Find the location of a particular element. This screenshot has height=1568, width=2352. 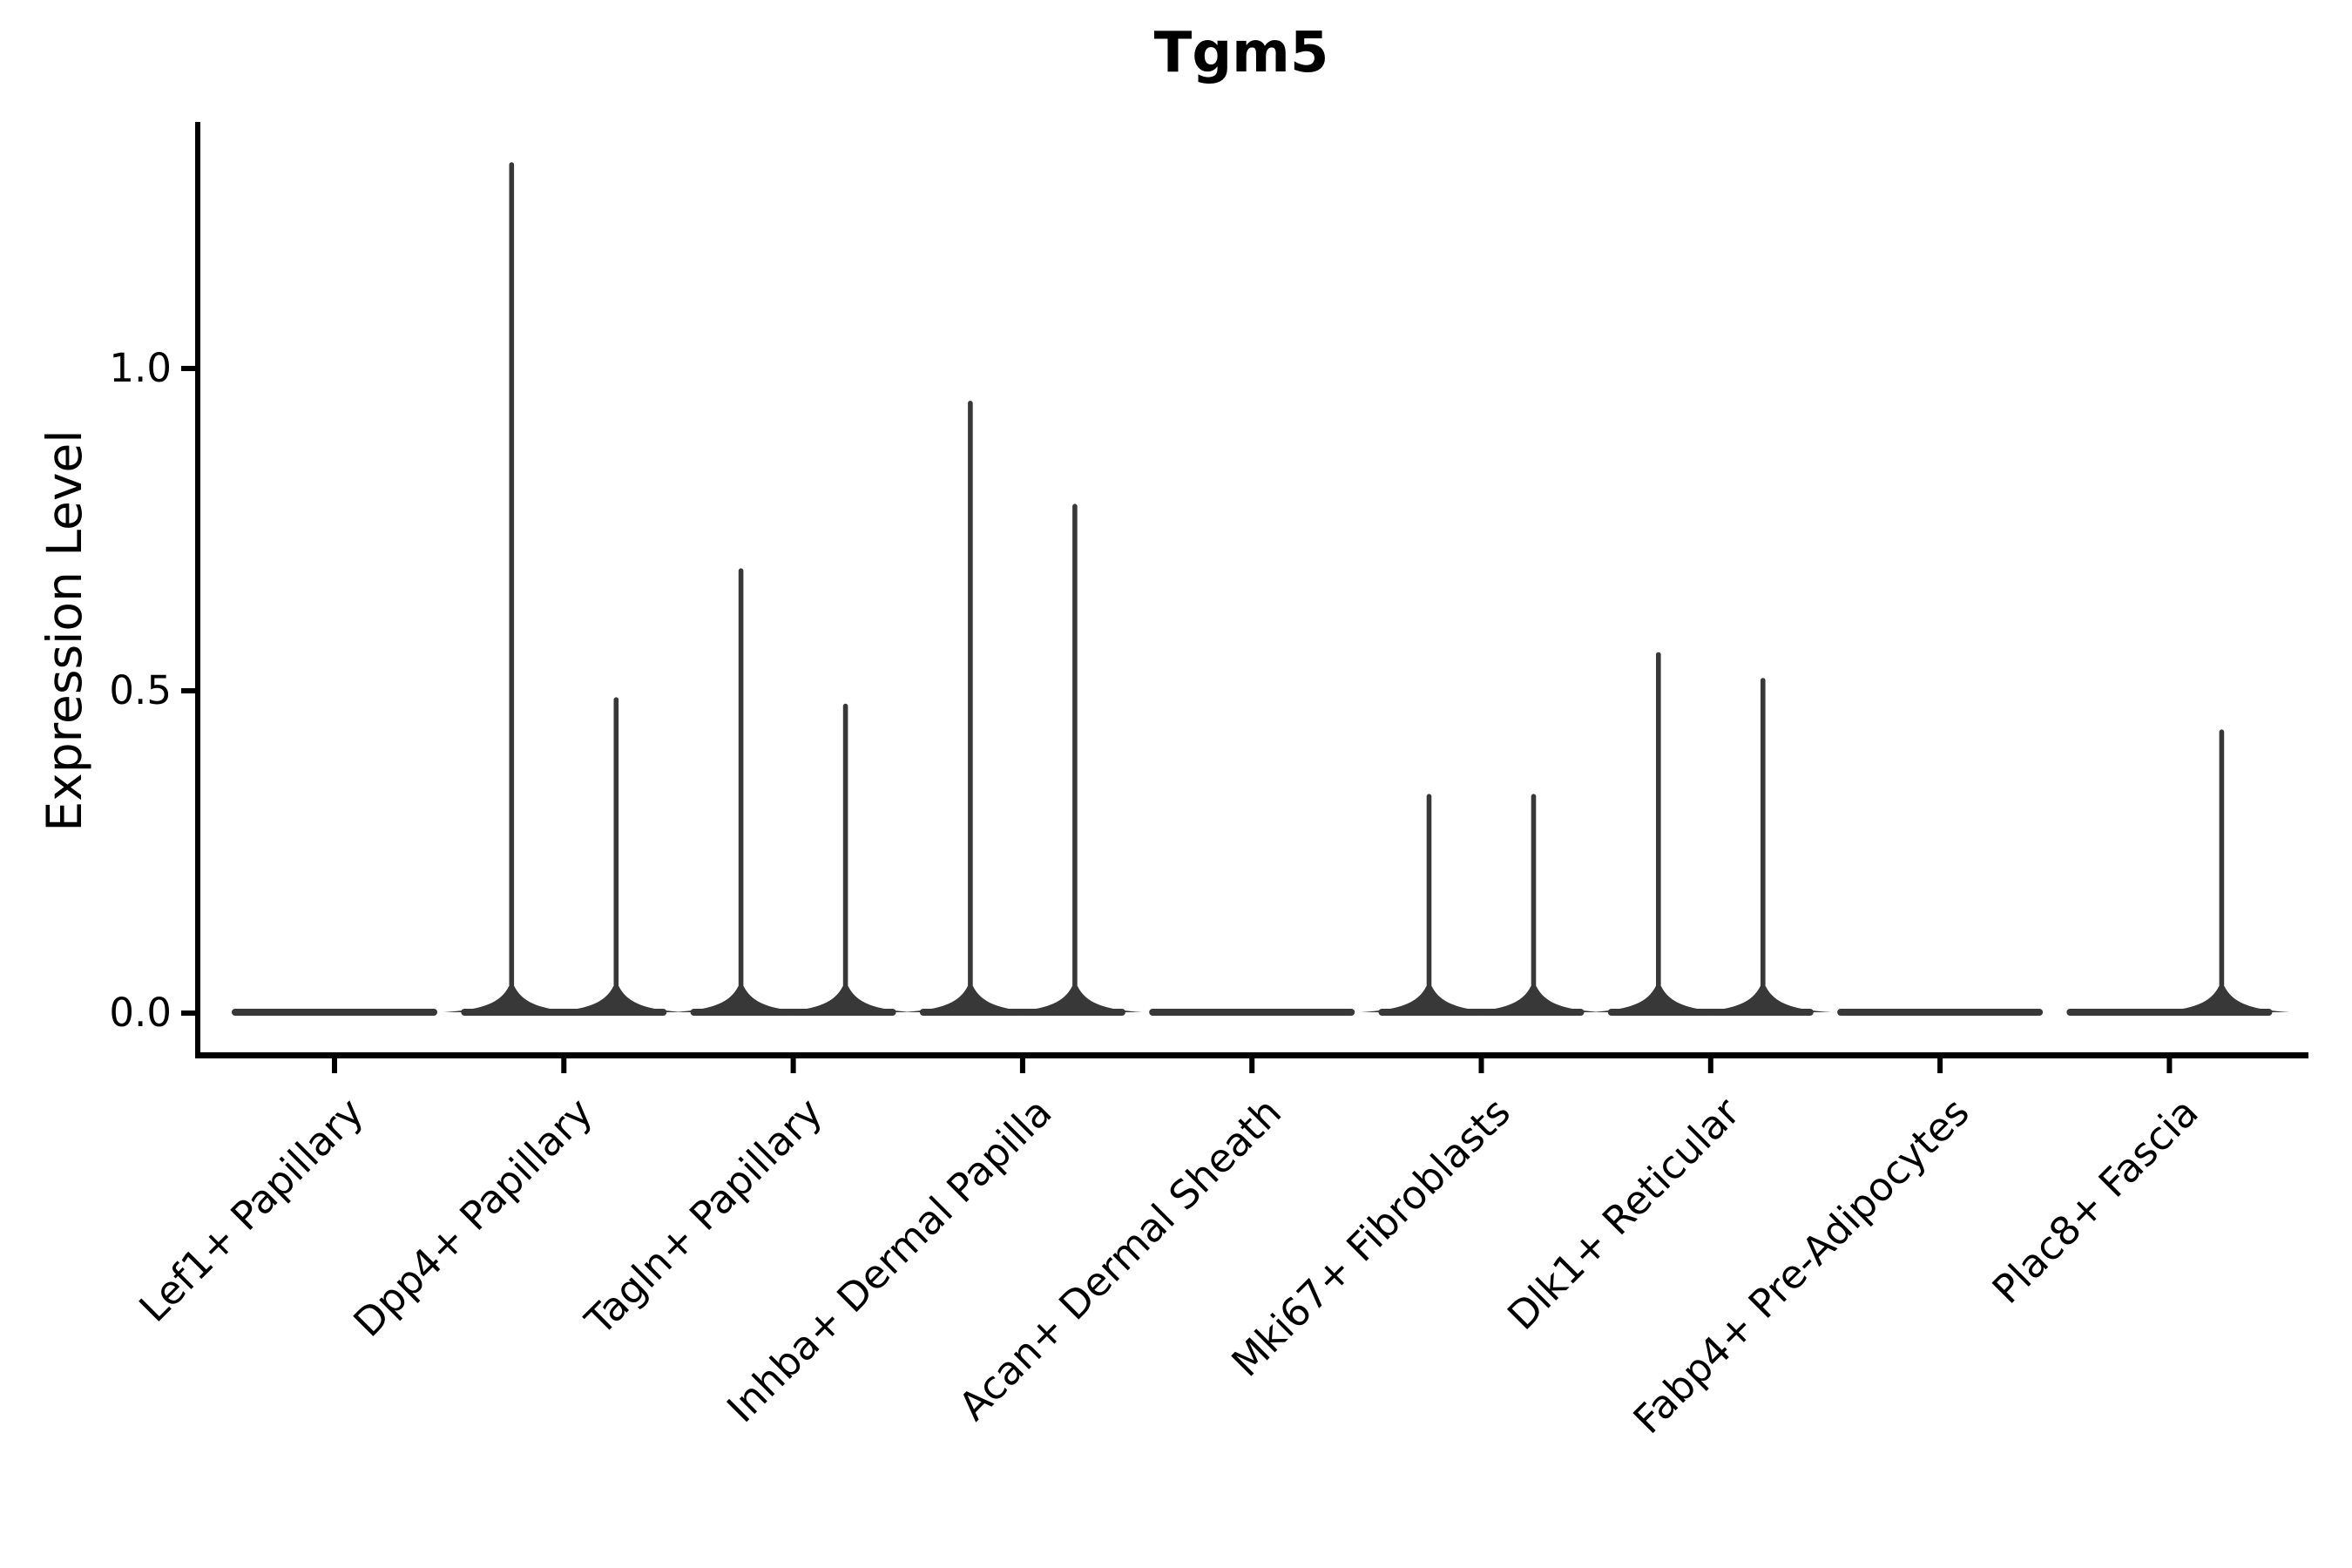

y-tick-label-0.5: 0.5 is located at coordinates (140, 690).